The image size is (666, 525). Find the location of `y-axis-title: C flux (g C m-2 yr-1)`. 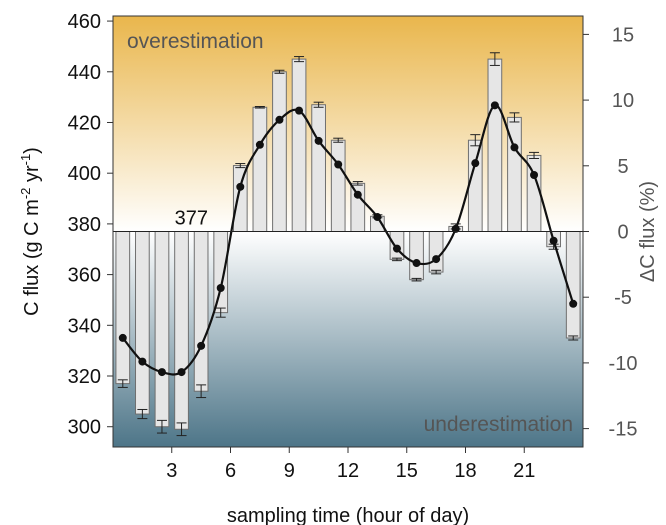

y-axis-title: C flux (g C m-2 yr-1) is located at coordinates (30, 231).